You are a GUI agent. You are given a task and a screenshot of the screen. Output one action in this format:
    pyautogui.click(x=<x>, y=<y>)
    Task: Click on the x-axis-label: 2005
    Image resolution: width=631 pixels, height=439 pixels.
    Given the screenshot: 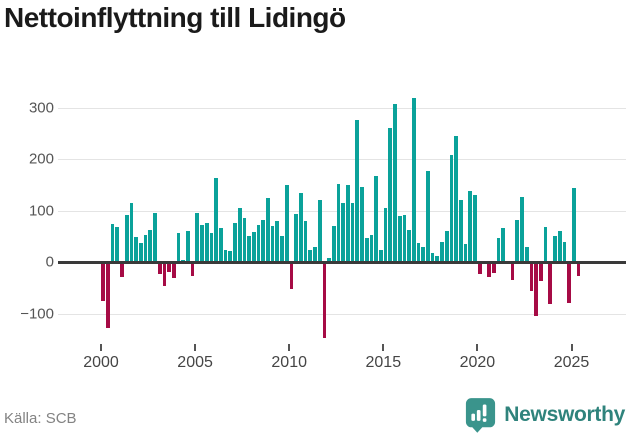 What is the action you would take?
    pyautogui.click(x=195, y=362)
    